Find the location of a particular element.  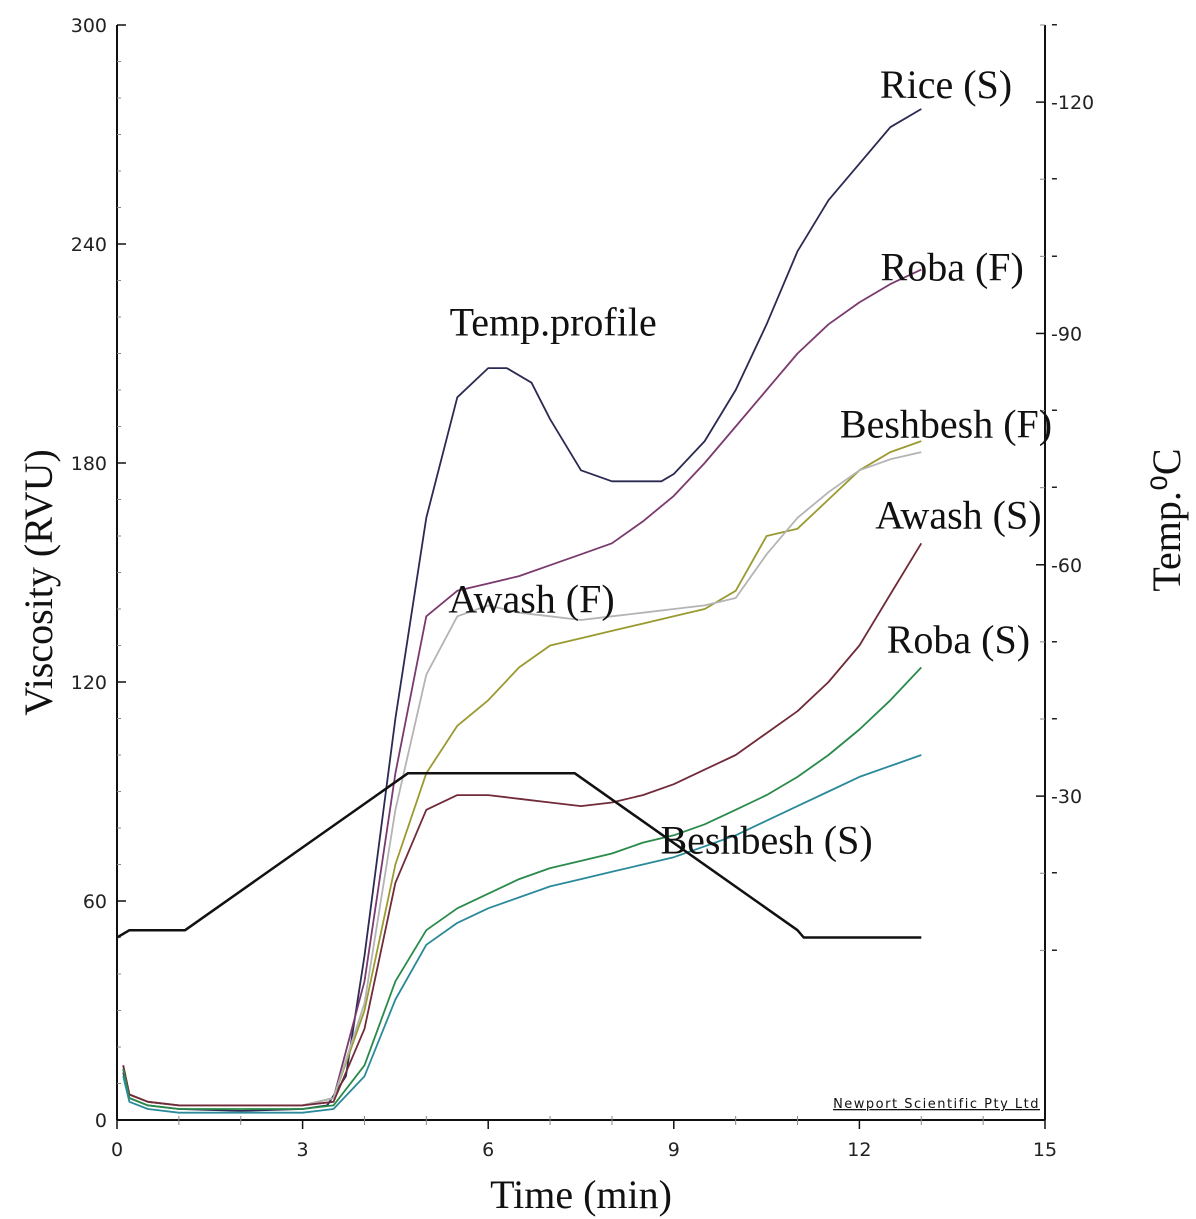

y-tick-label: 60 is located at coordinates (95, 902).